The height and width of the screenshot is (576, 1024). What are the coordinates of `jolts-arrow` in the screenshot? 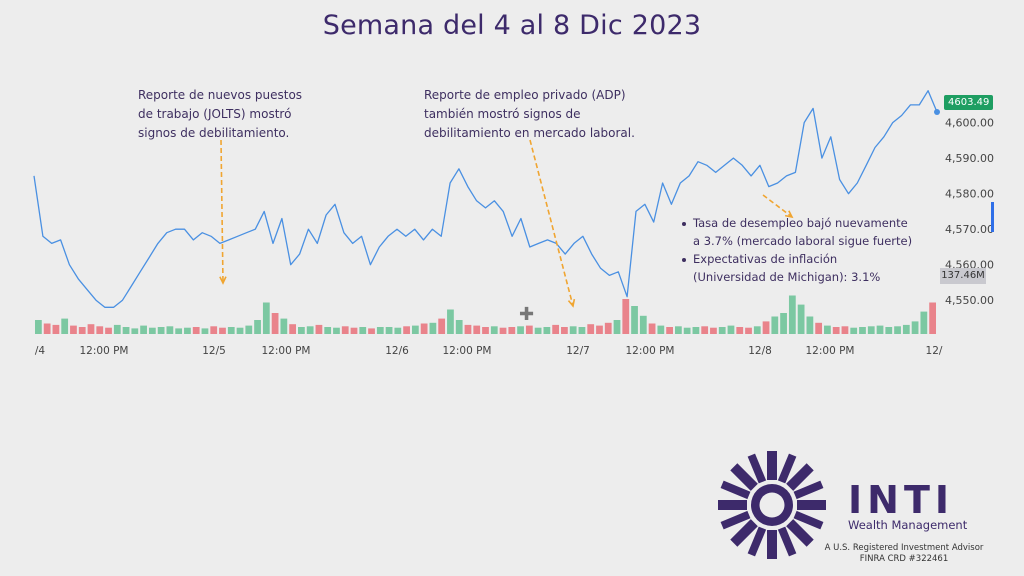 It's located at (222, 211).